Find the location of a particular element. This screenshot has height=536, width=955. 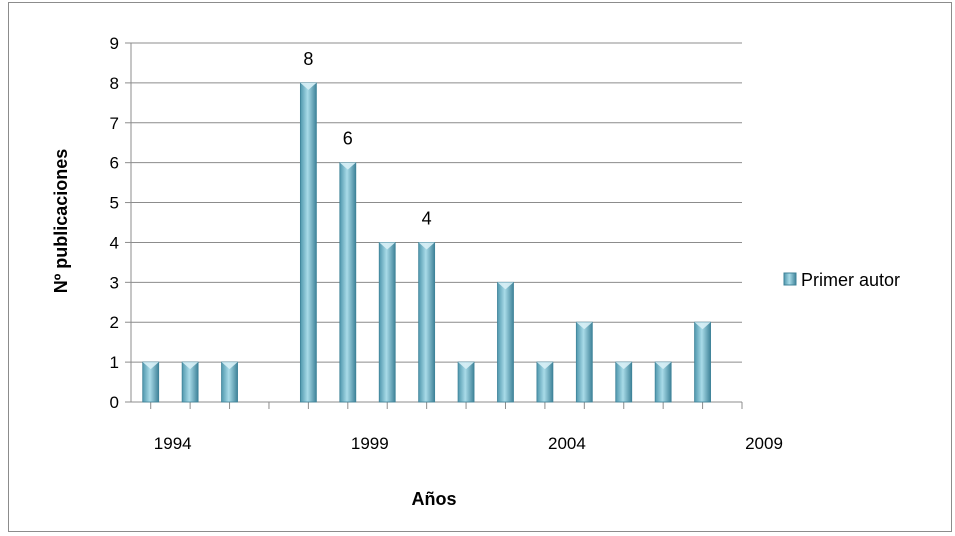

bar-2005 is located at coordinates (584, 362).